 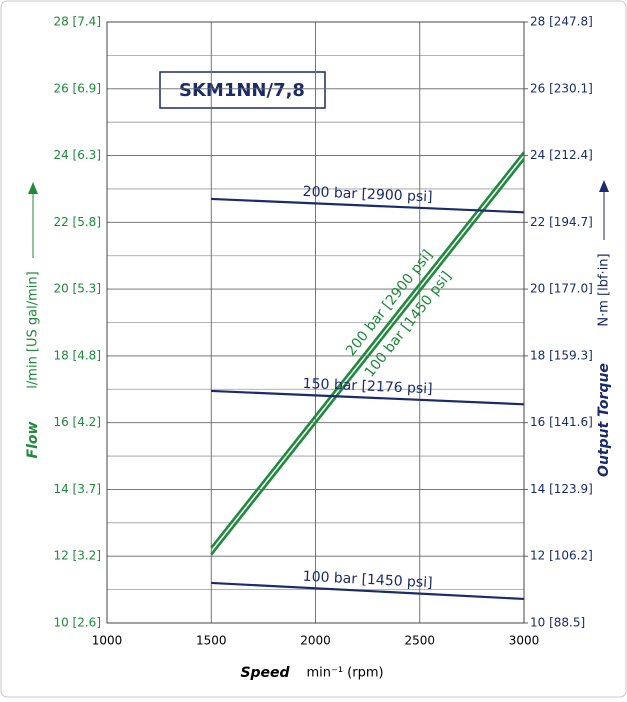 I want to click on series-label: 100 bar [1450 psi], so click(x=367, y=580).